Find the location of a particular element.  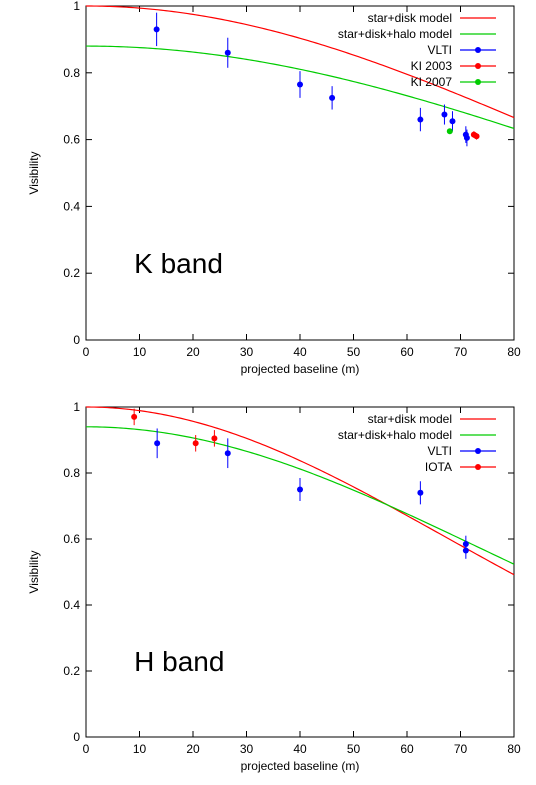

legend-label: KI 2007 is located at coordinates (432, 82).